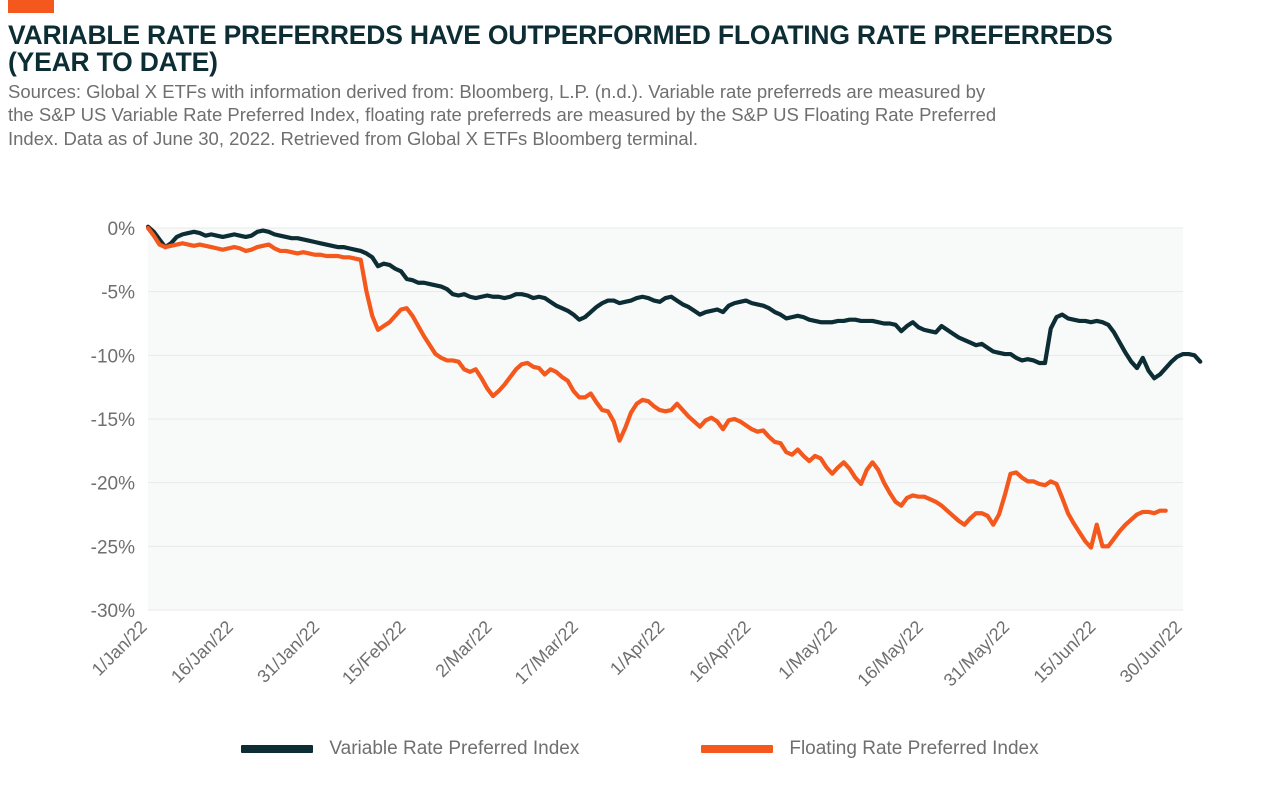 The image size is (1280, 790). I want to click on x-tick-label: 31/May/22, so click(977, 654).